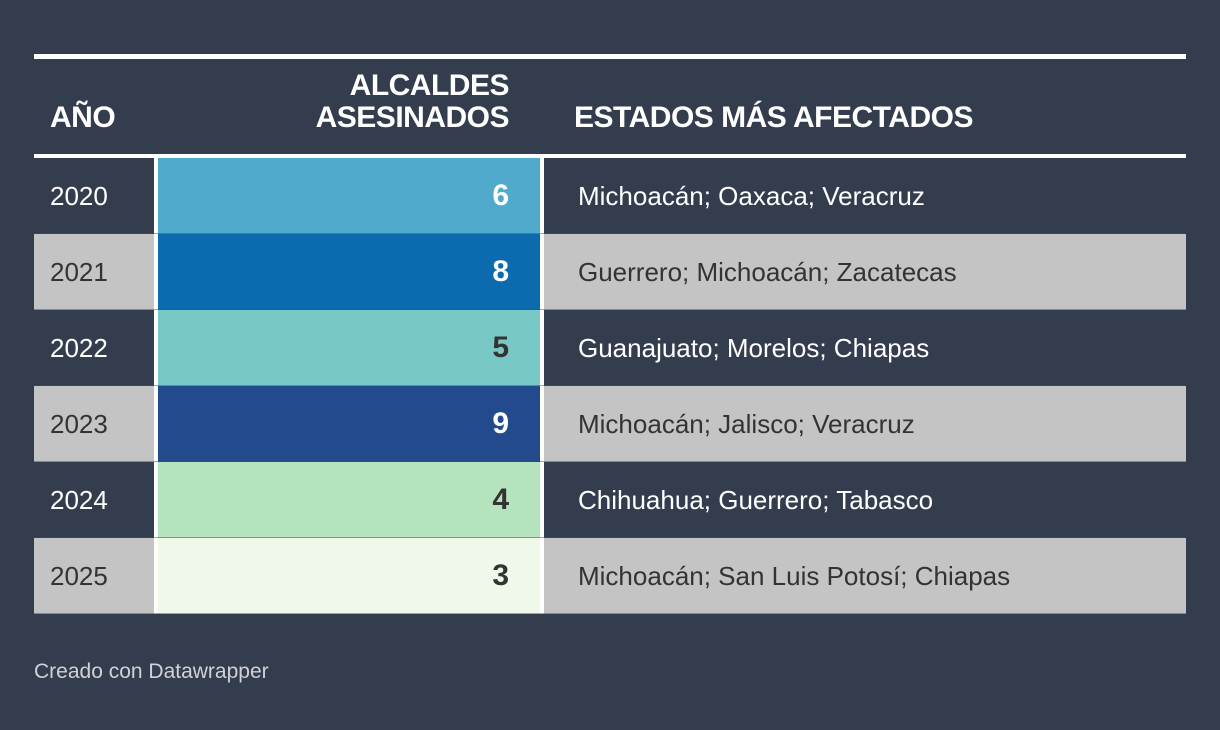 This screenshot has height=730, width=1220. Describe the element at coordinates (610, 56) in the screenshot. I see `top-rule` at that location.